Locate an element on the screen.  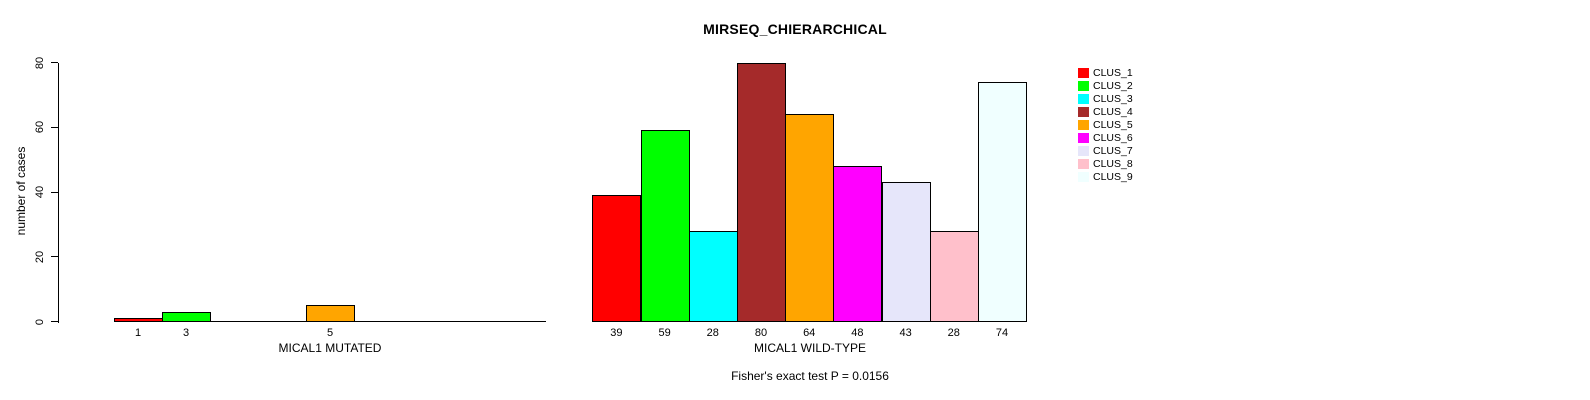
bar-value-label: 1 is located at coordinates (138, 332).